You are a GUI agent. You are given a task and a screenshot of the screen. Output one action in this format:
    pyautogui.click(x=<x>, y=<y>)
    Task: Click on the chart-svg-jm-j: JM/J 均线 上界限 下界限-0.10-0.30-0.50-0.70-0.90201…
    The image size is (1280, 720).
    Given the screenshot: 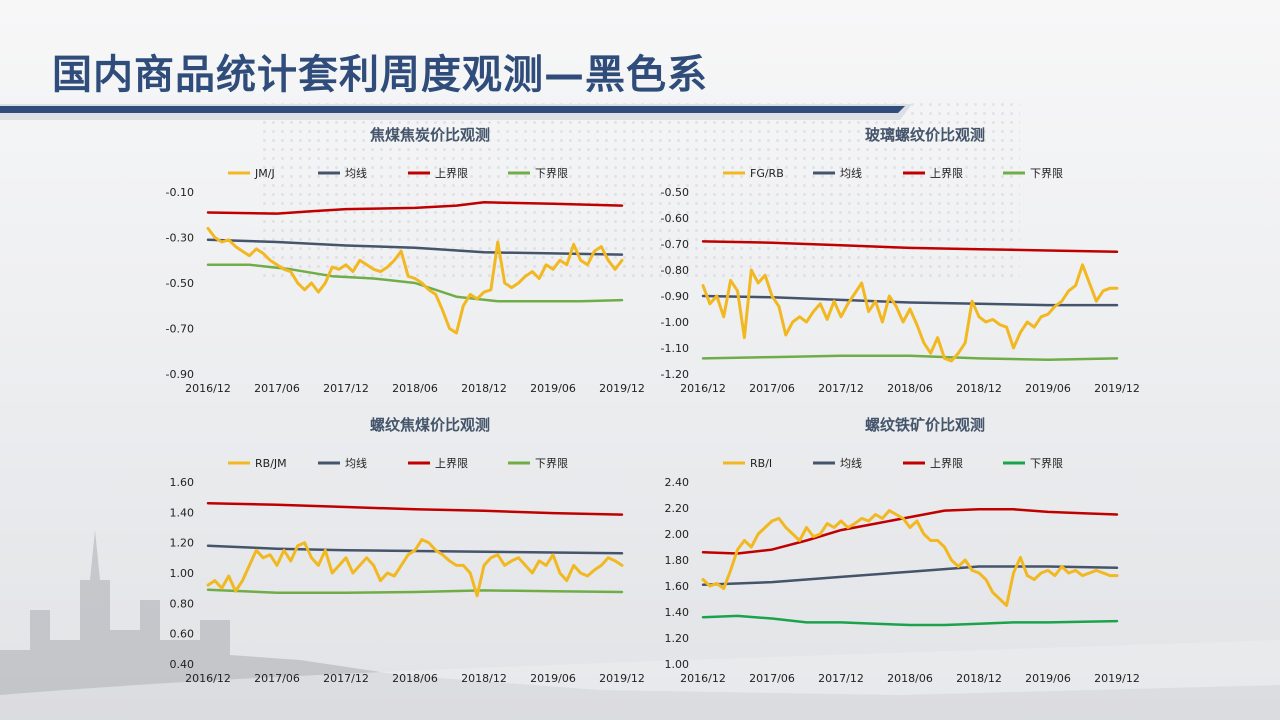 What is the action you would take?
    pyautogui.click(x=405, y=280)
    